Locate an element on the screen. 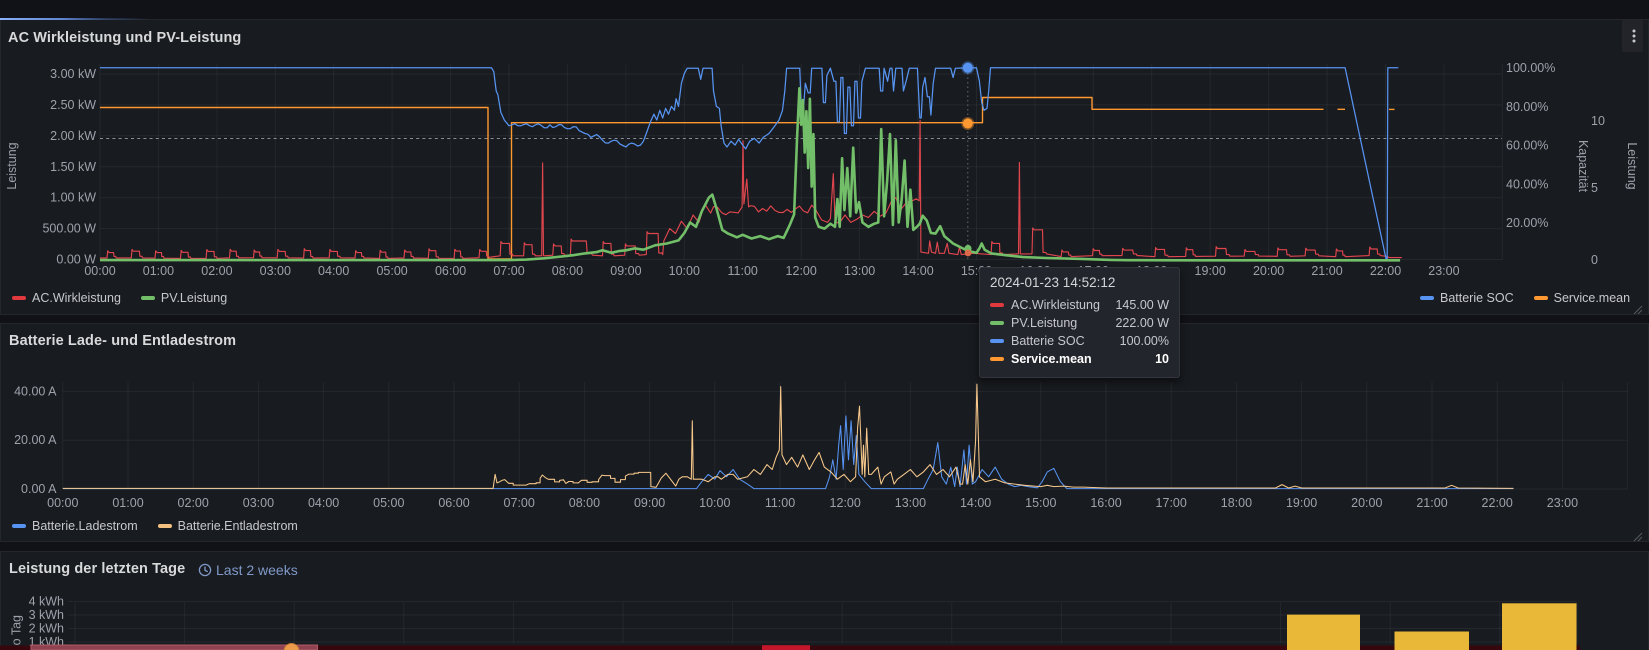  svg-text: Kapazität is located at coordinates (1583, 166).